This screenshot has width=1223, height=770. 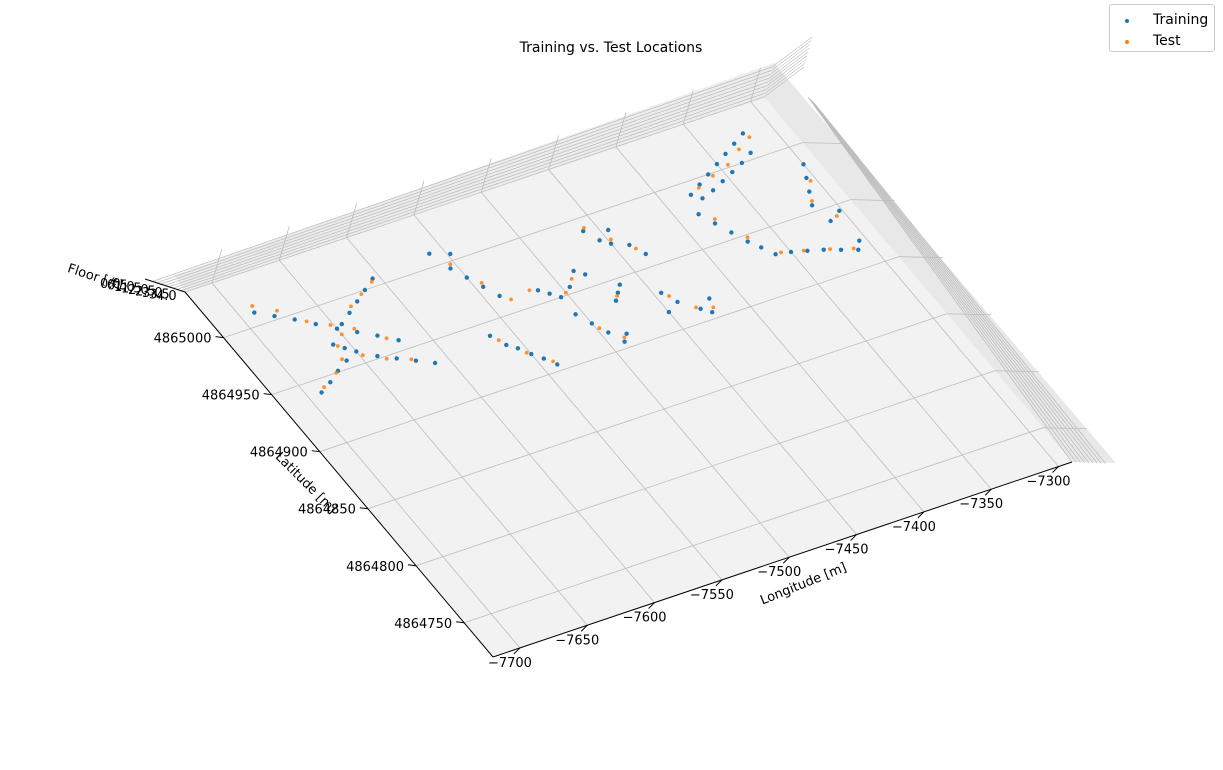 What do you see at coordinates (375, 567) in the screenshot?
I see `y-tick-label: 4864800` at bounding box center [375, 567].